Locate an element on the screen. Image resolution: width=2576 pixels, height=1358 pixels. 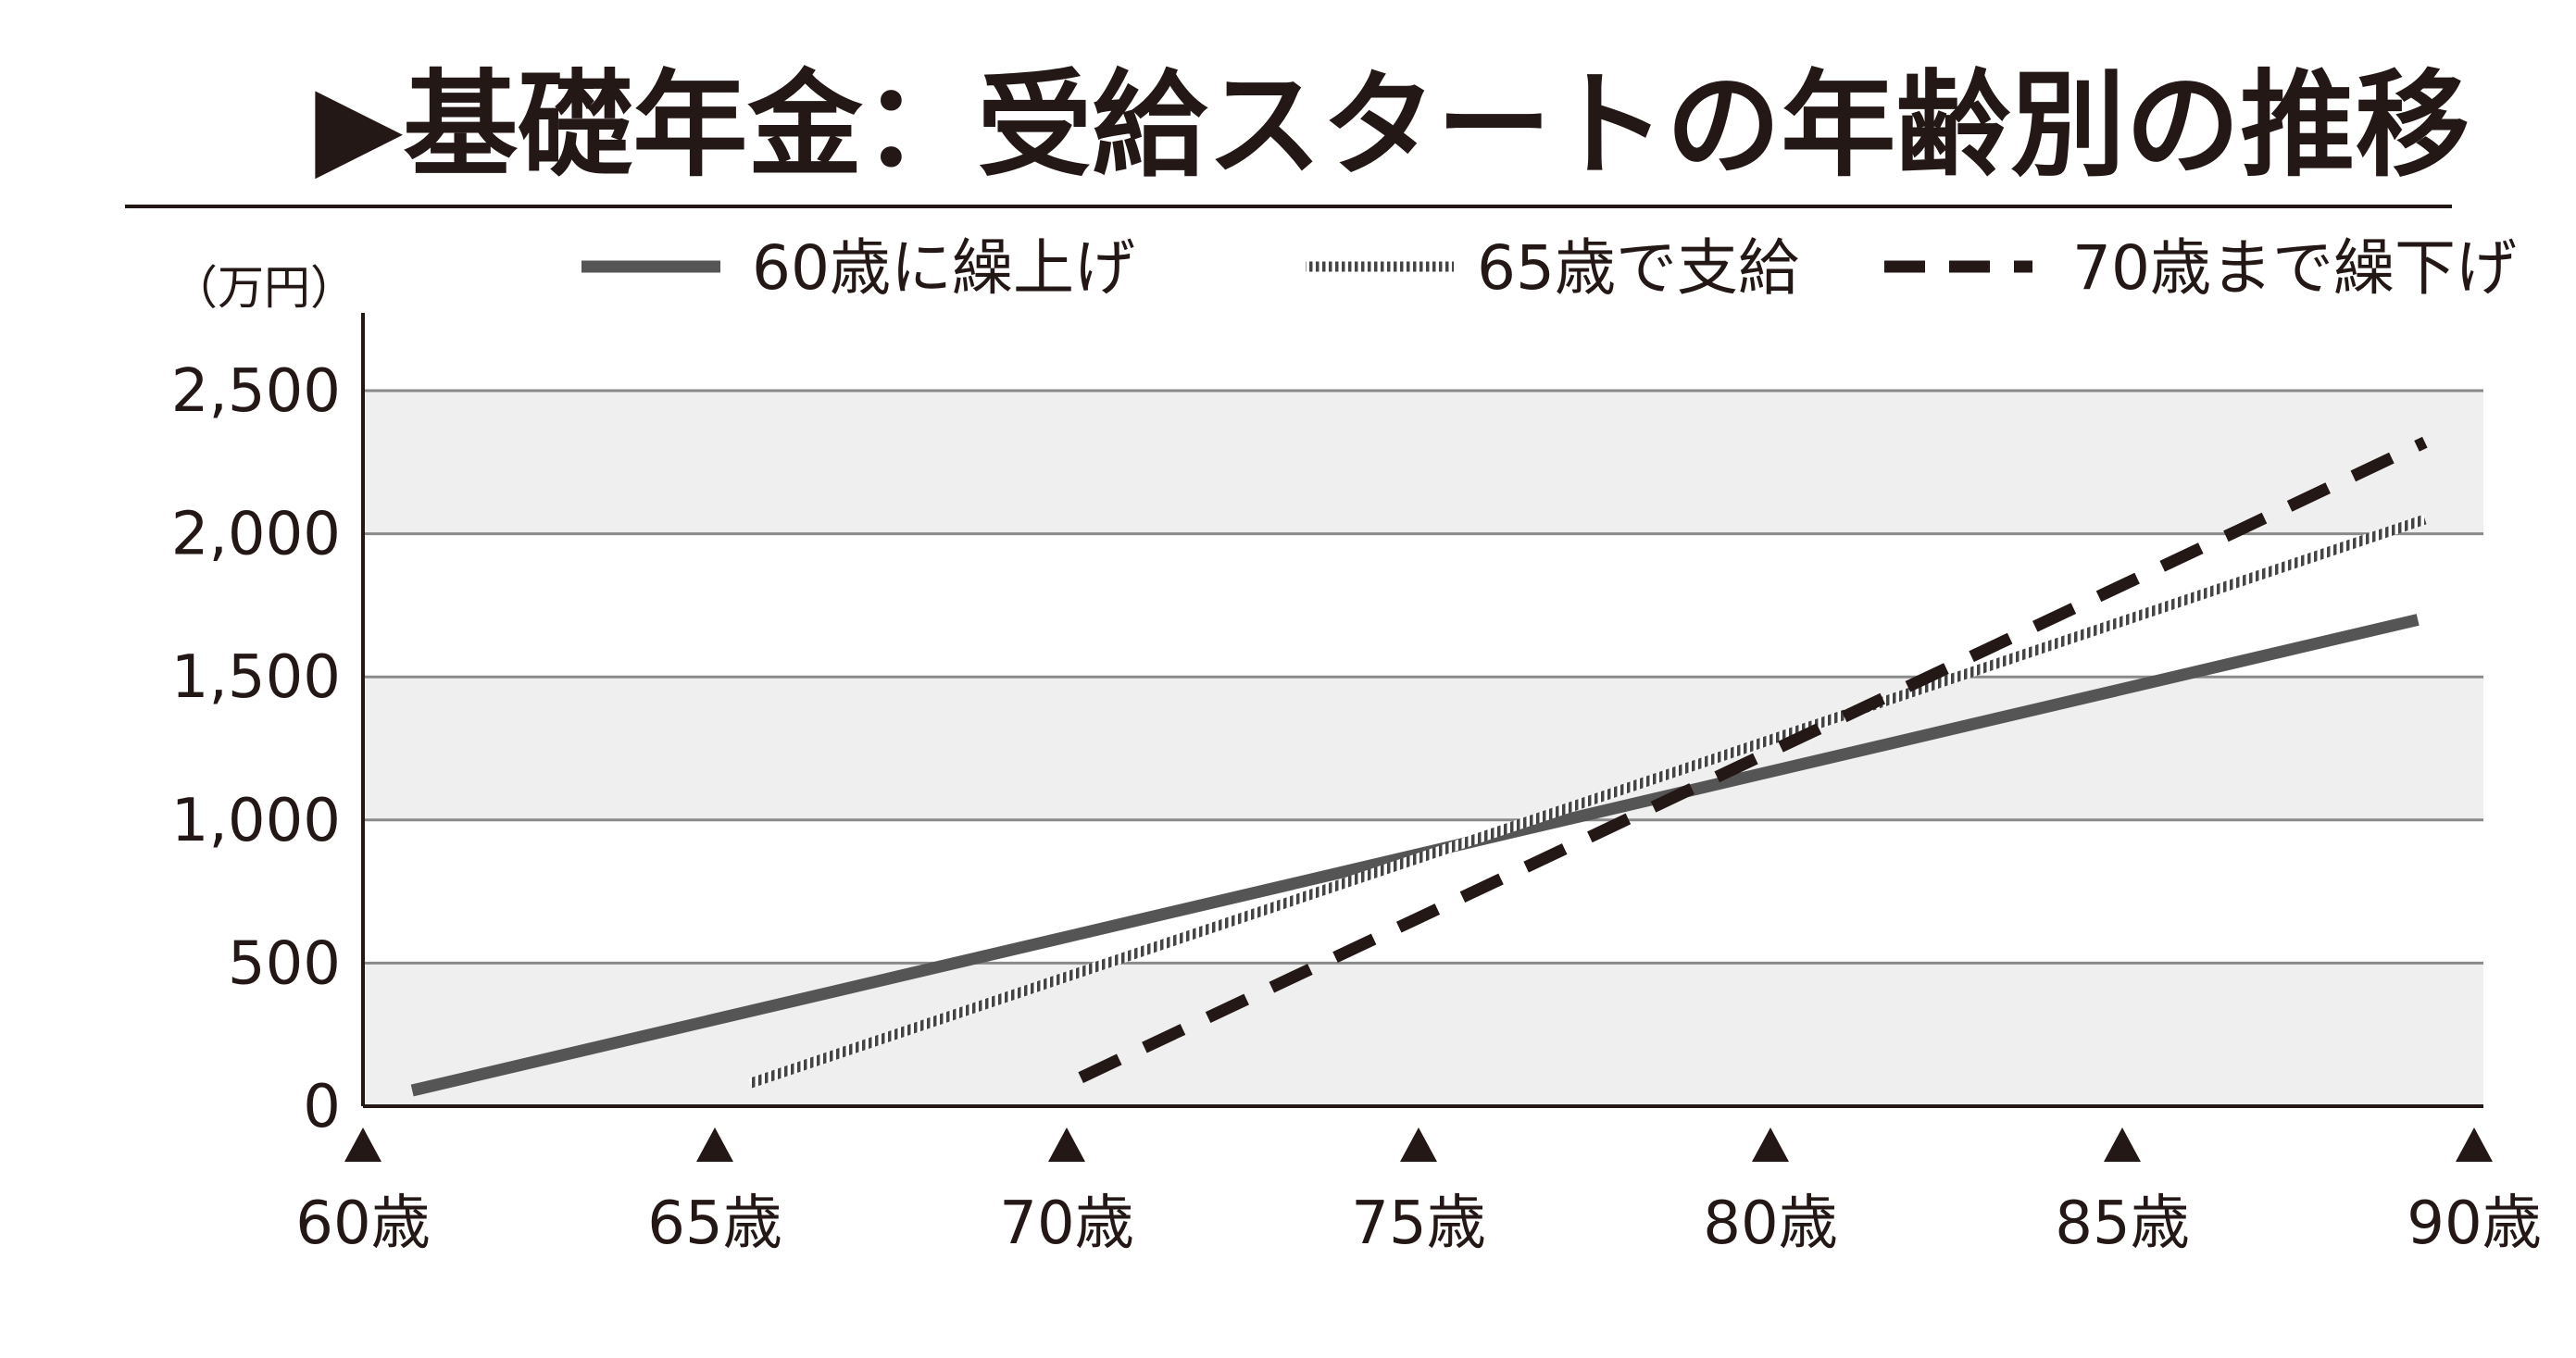
x-tick-label: 90歳 is located at coordinates (2474, 1224).